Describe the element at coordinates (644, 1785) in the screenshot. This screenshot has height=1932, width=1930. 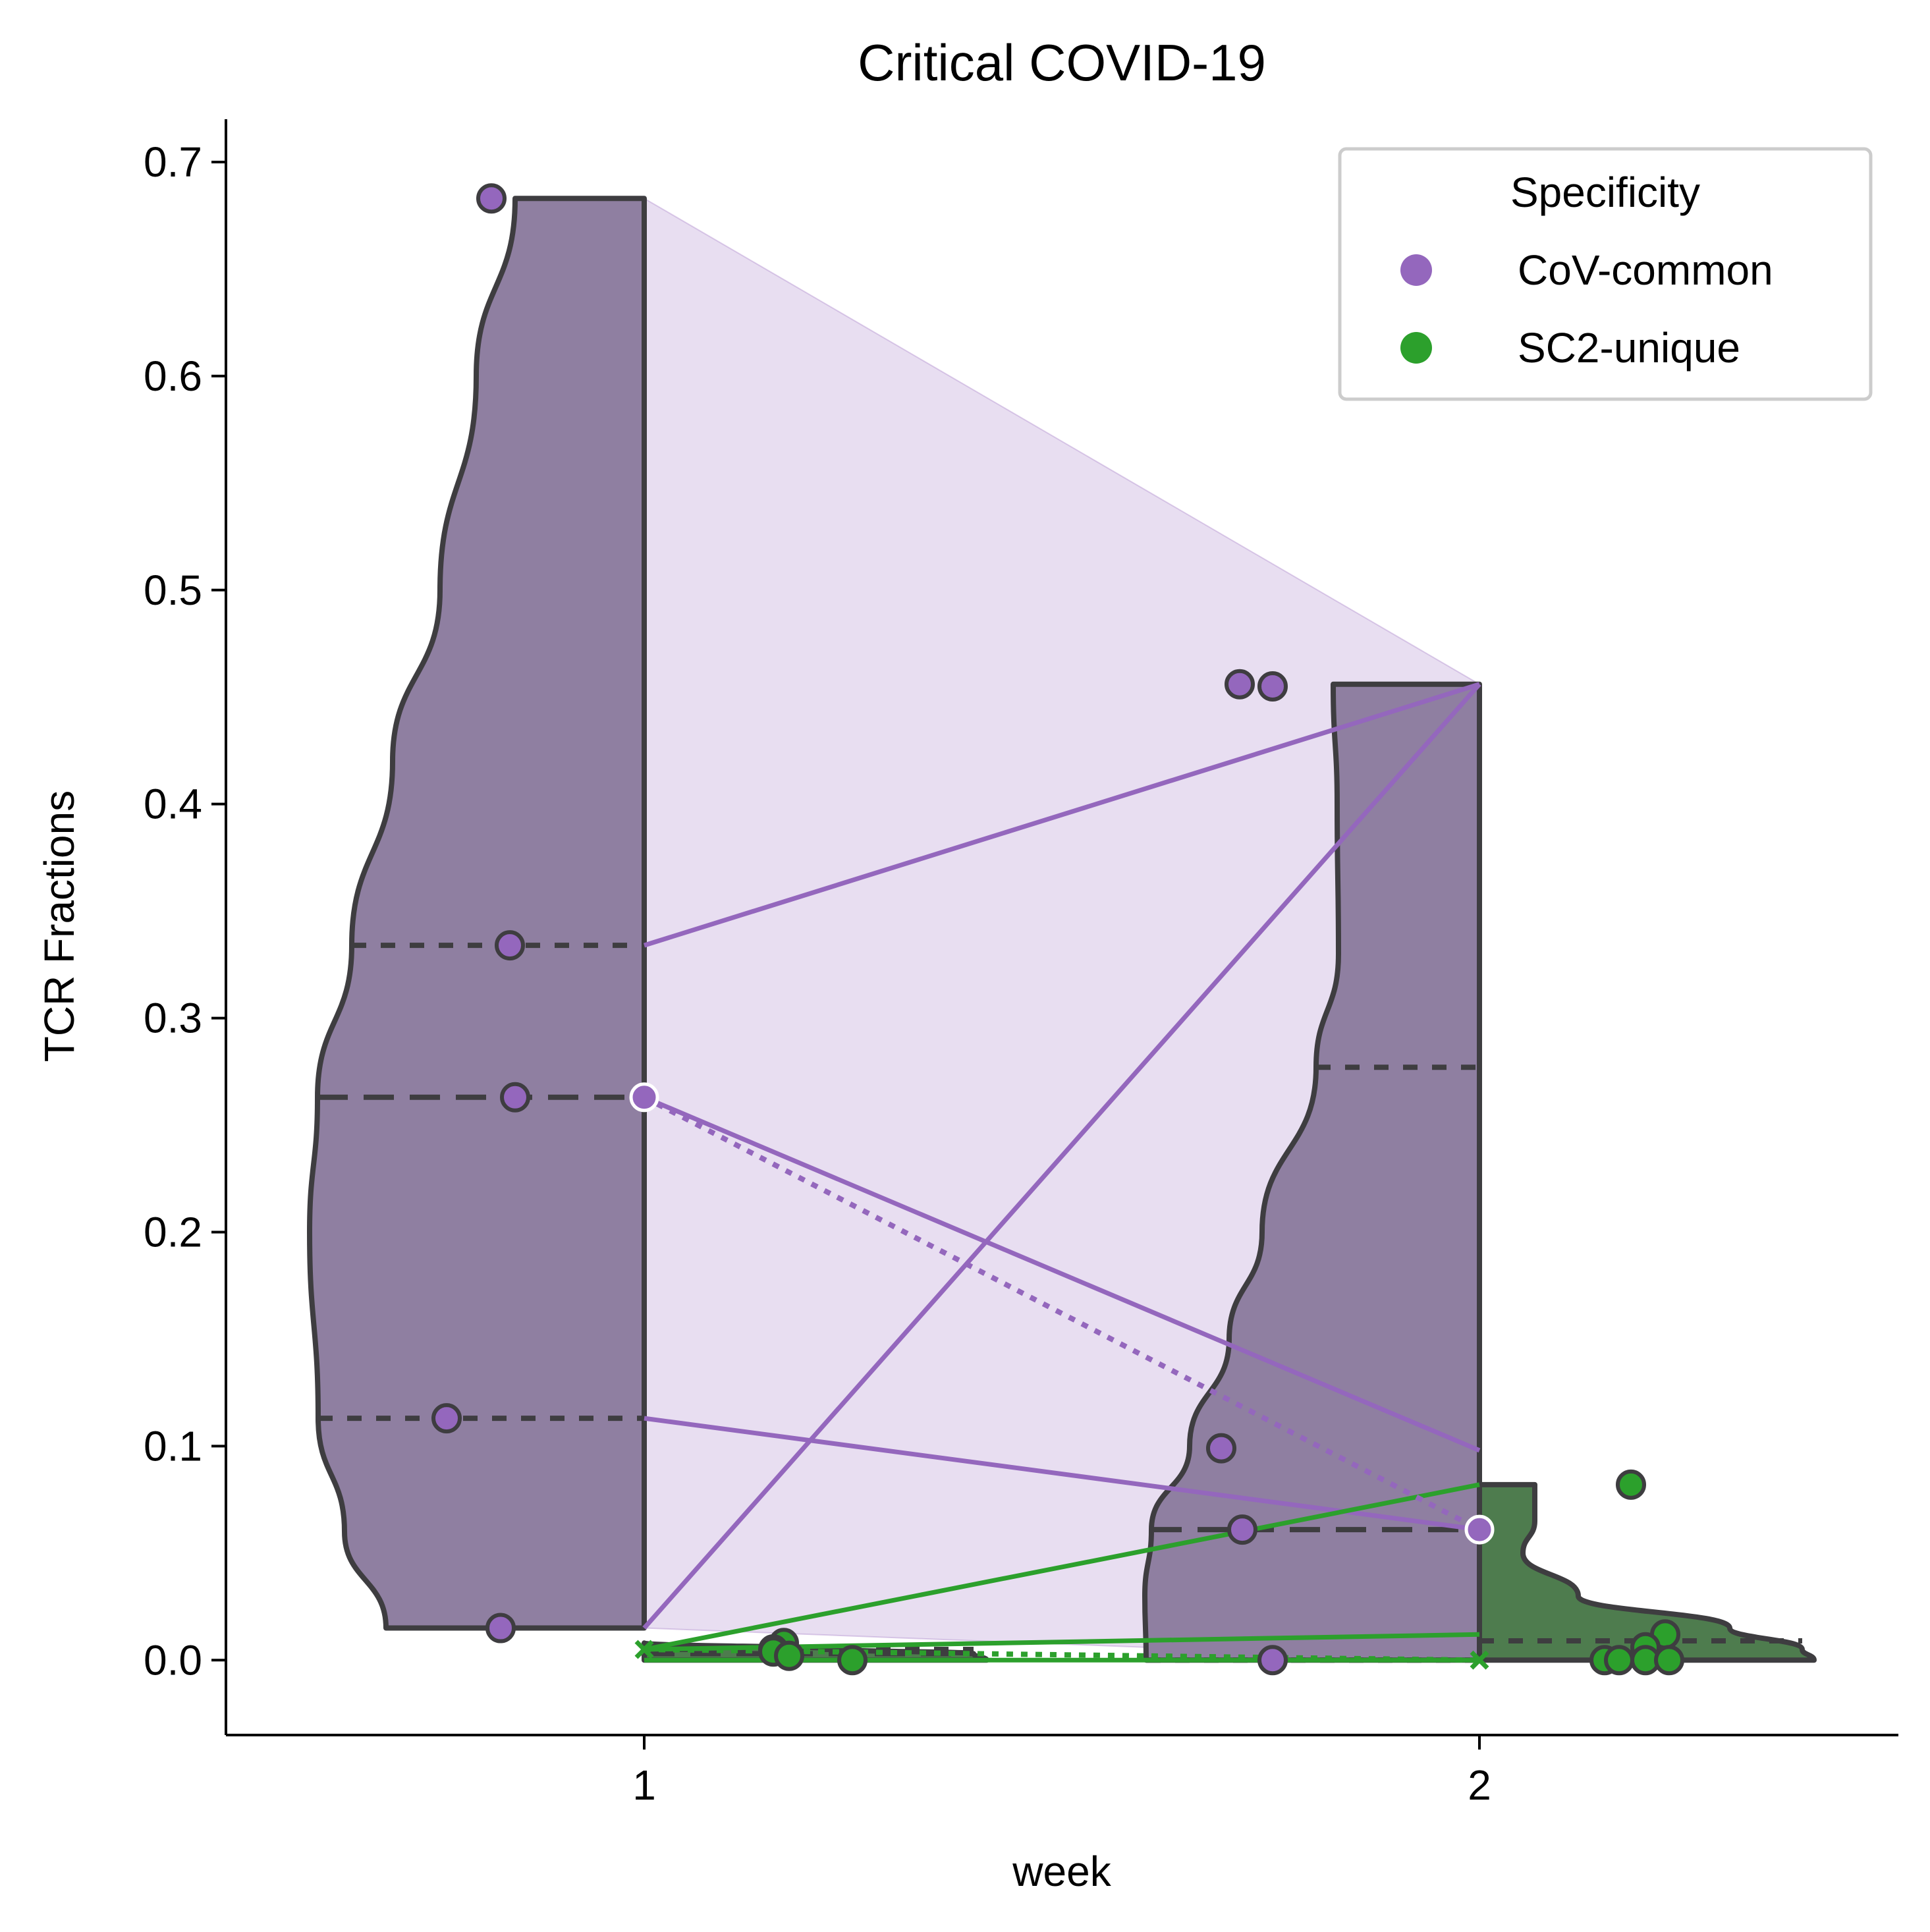
I see `x-tick-label: 1` at that location.